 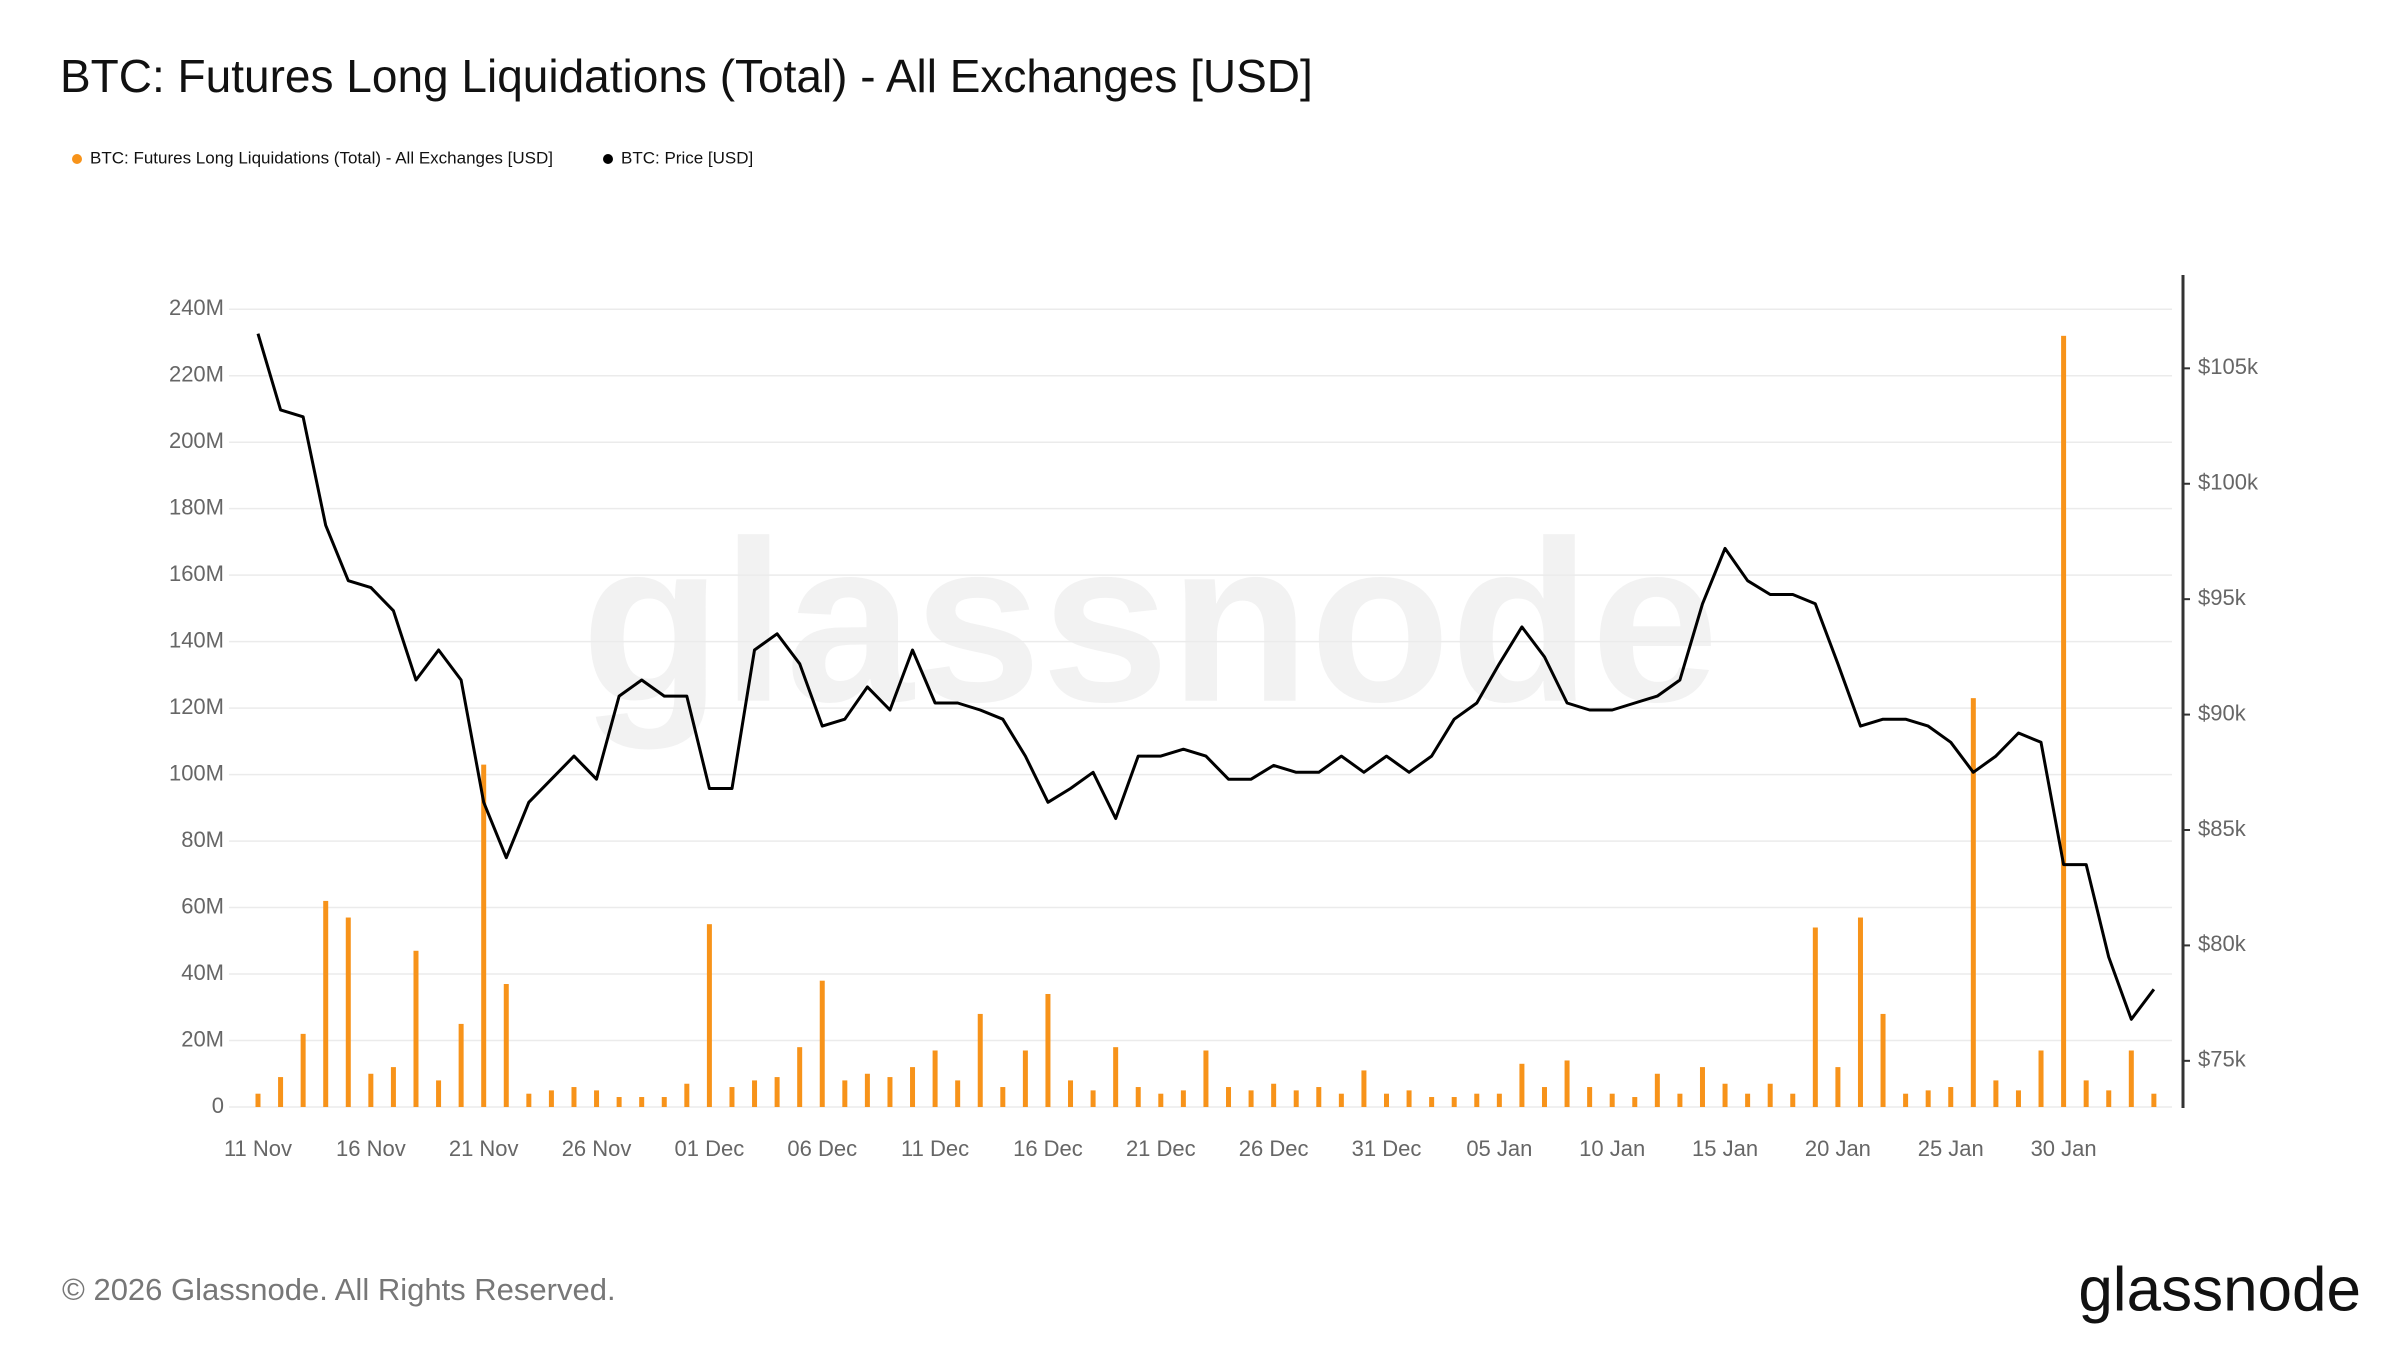 I want to click on x-tick-label: 05 Jan, so click(x=1499, y=1148).